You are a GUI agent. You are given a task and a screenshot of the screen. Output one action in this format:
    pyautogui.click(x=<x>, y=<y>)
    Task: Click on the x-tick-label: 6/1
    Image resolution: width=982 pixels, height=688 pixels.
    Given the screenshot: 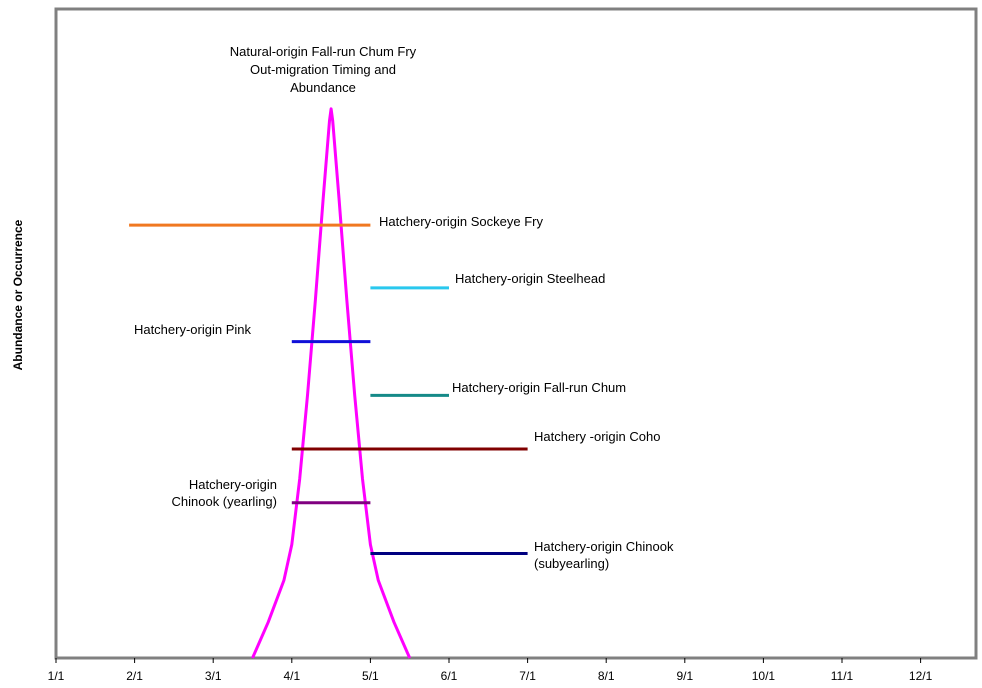 What is the action you would take?
    pyautogui.click(x=449, y=676)
    